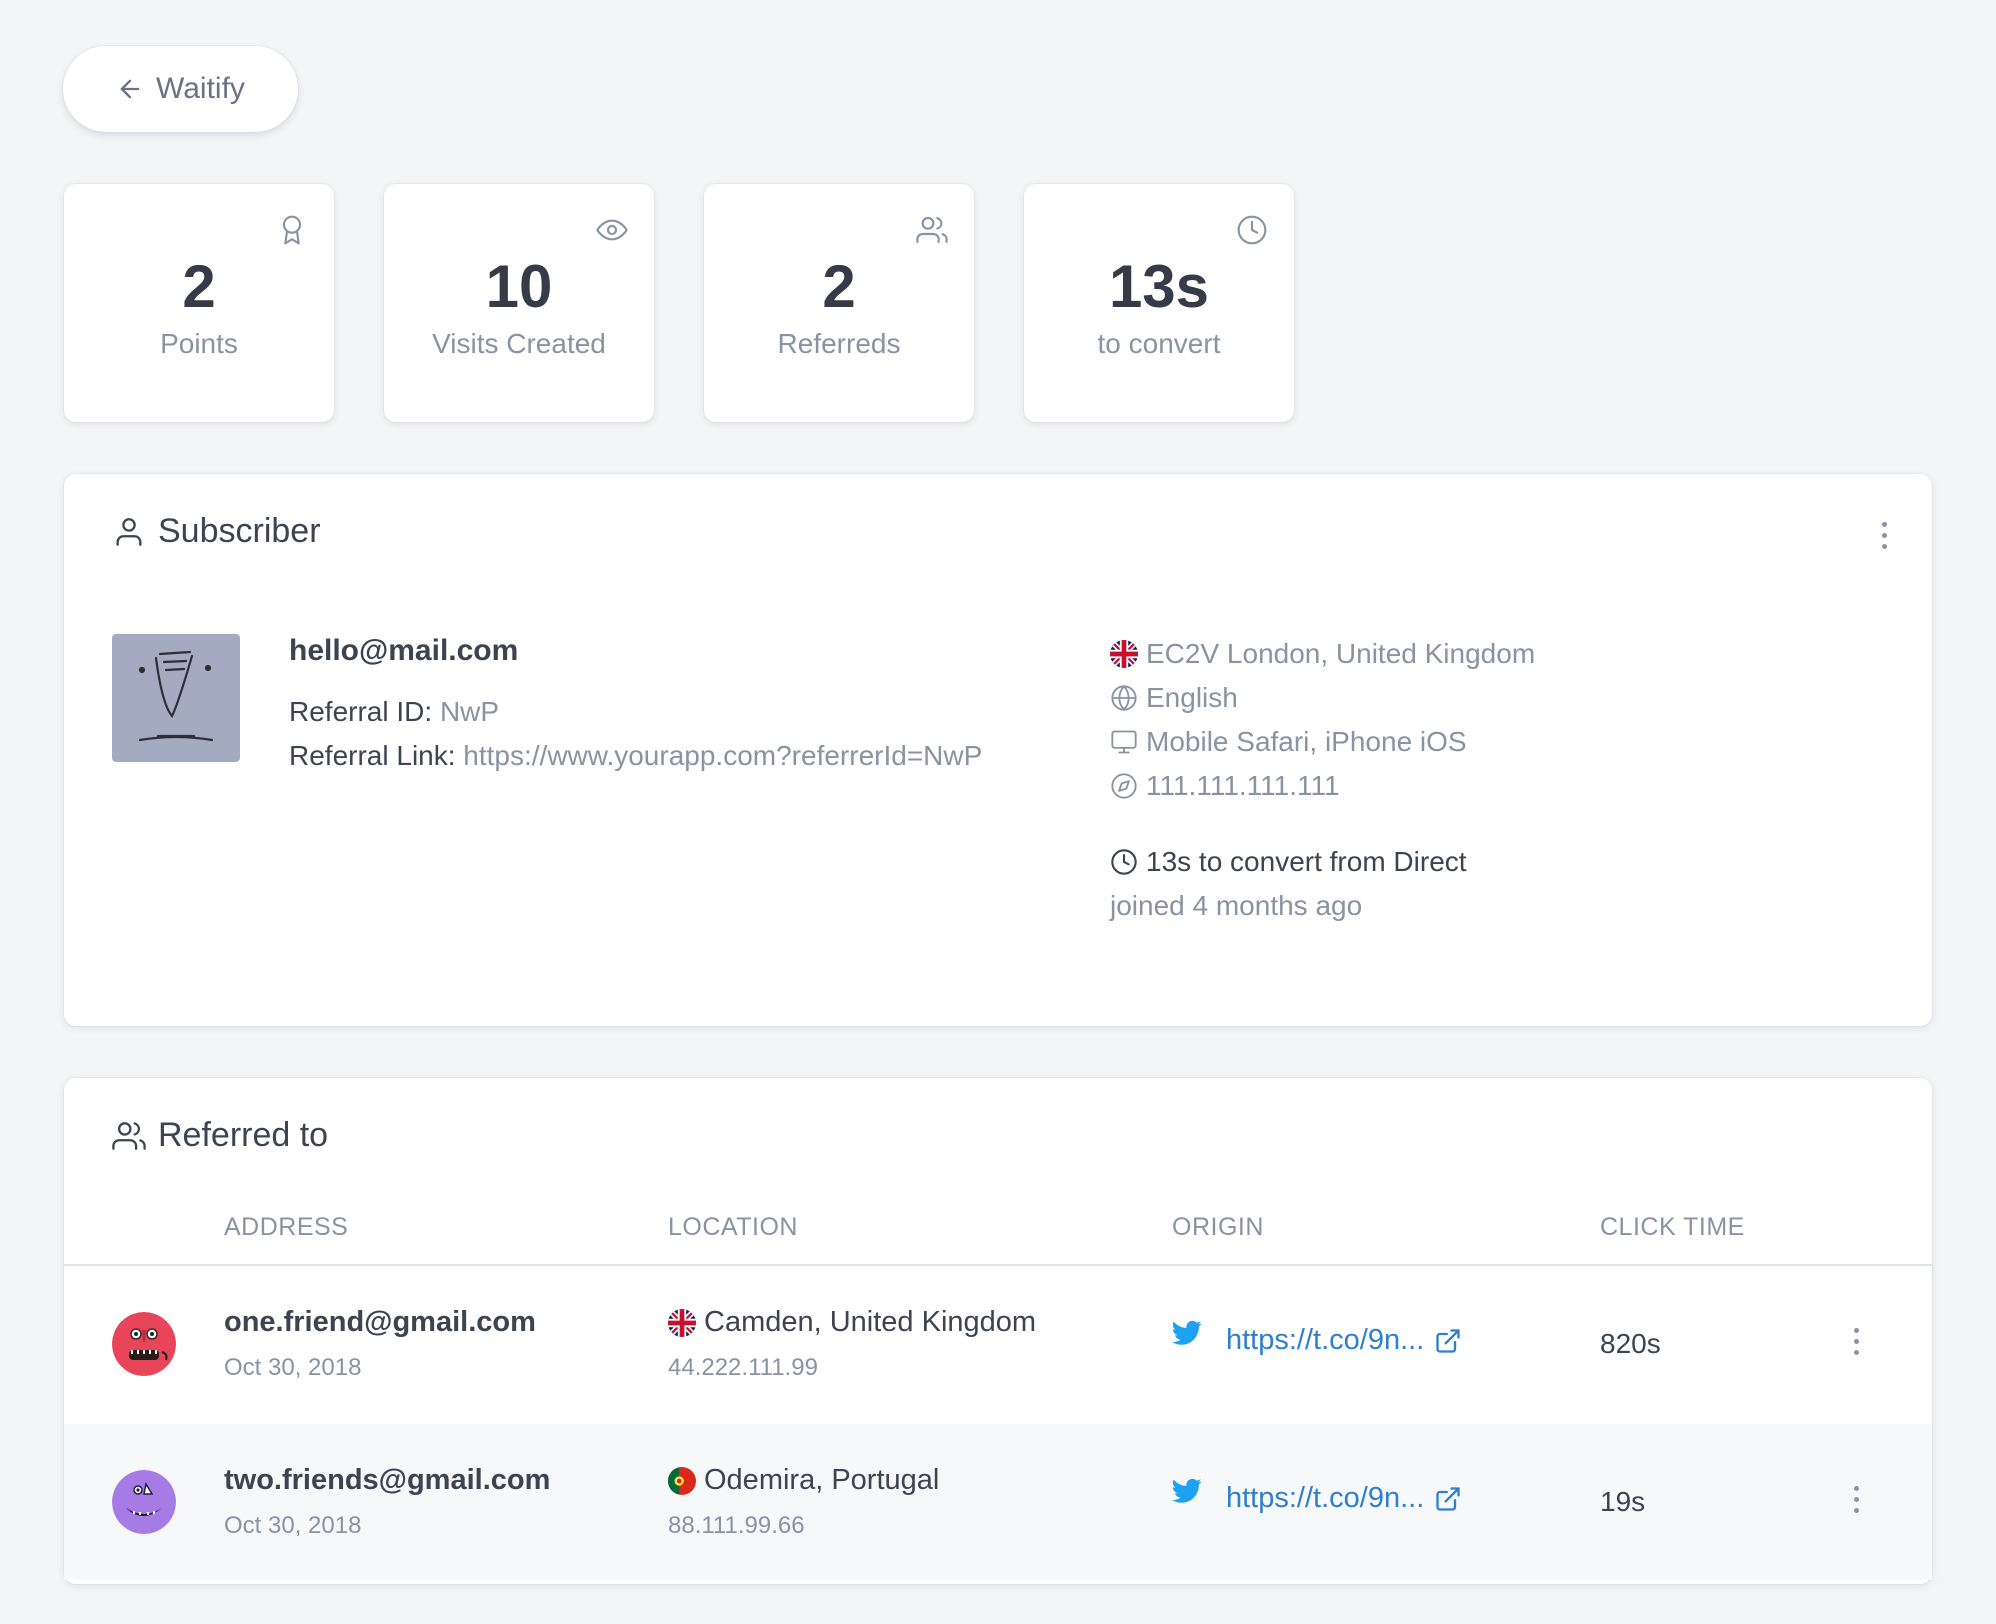 Image resolution: width=1996 pixels, height=1624 pixels. I want to click on device-text: Mobile Safari, iPhone iOS, so click(1306, 741).